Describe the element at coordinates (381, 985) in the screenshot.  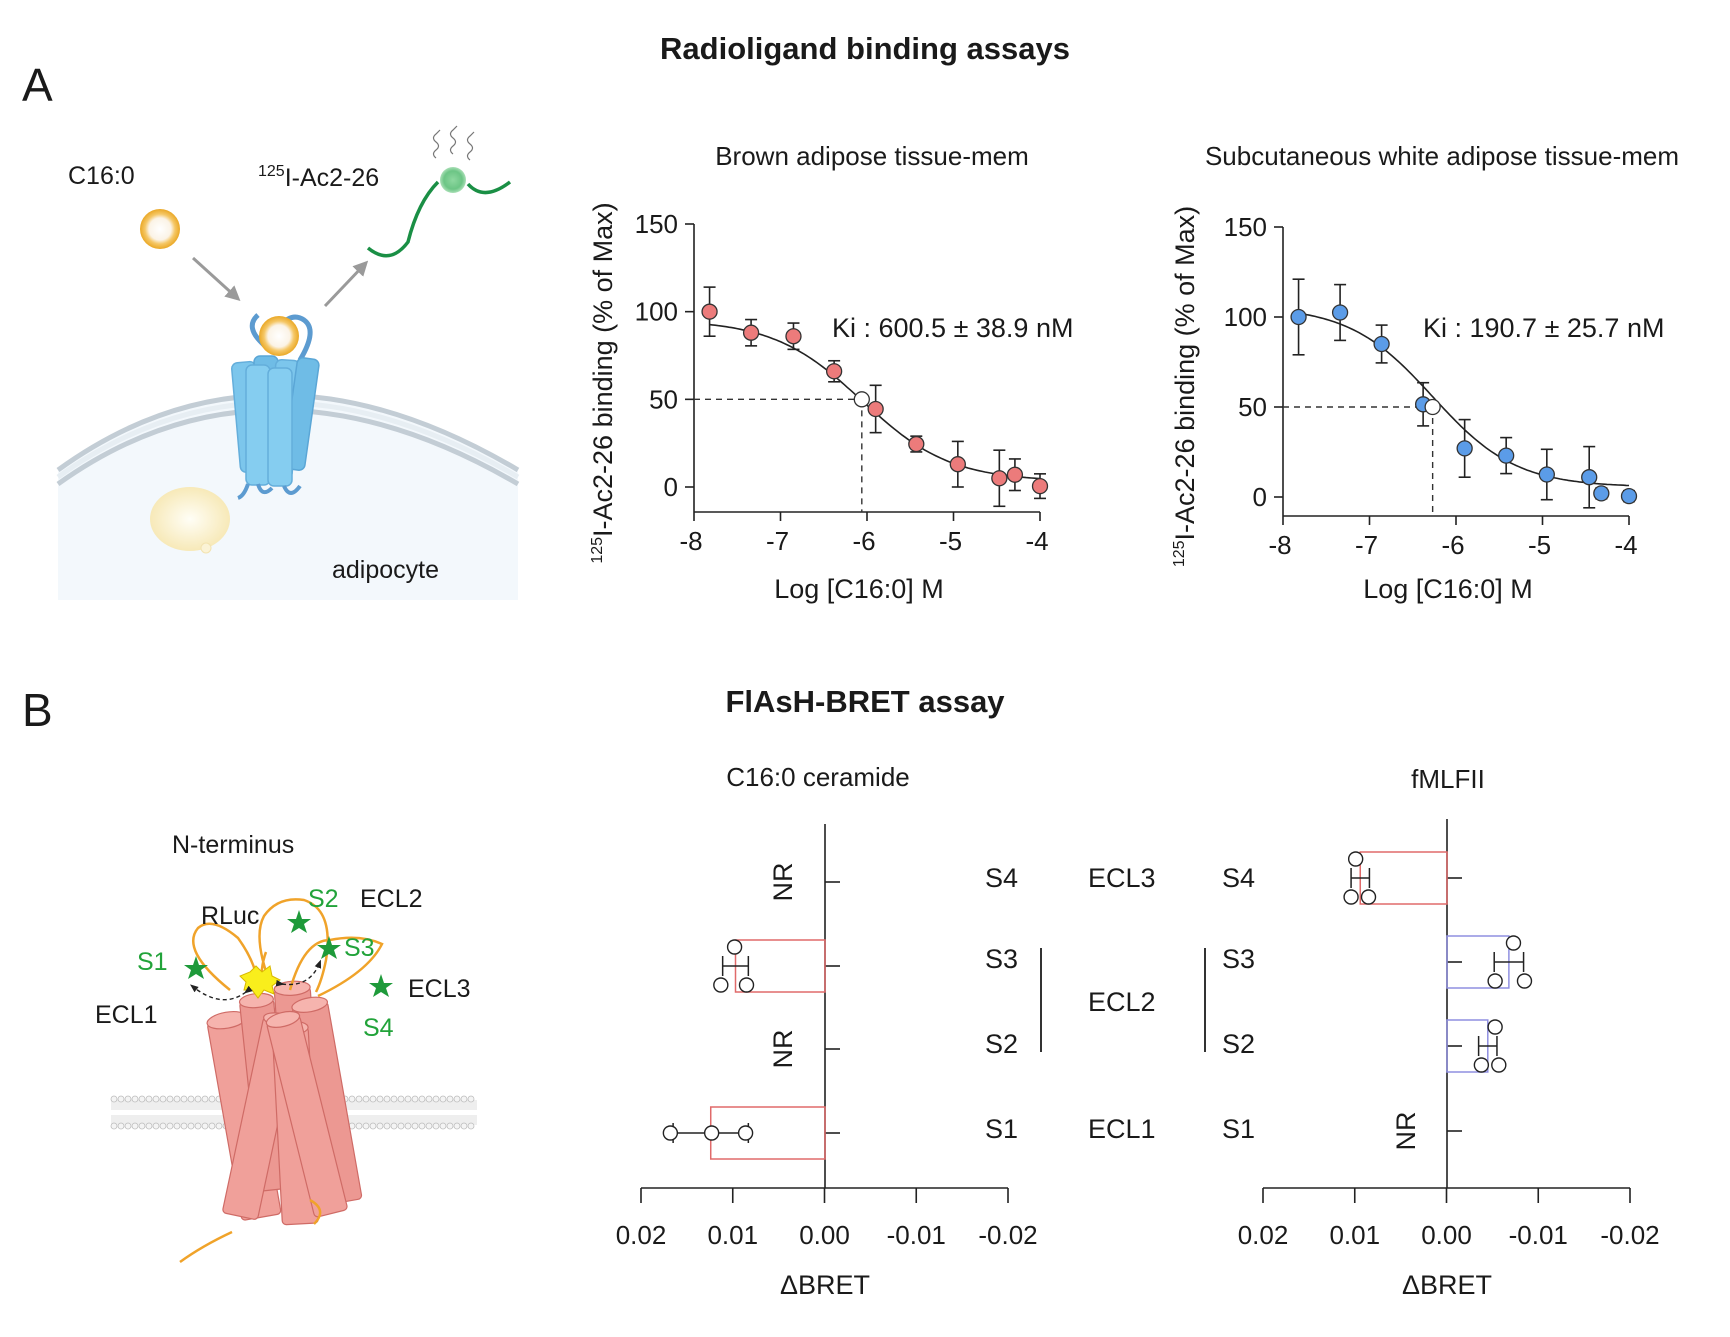
I see `star-icon-s4` at that location.